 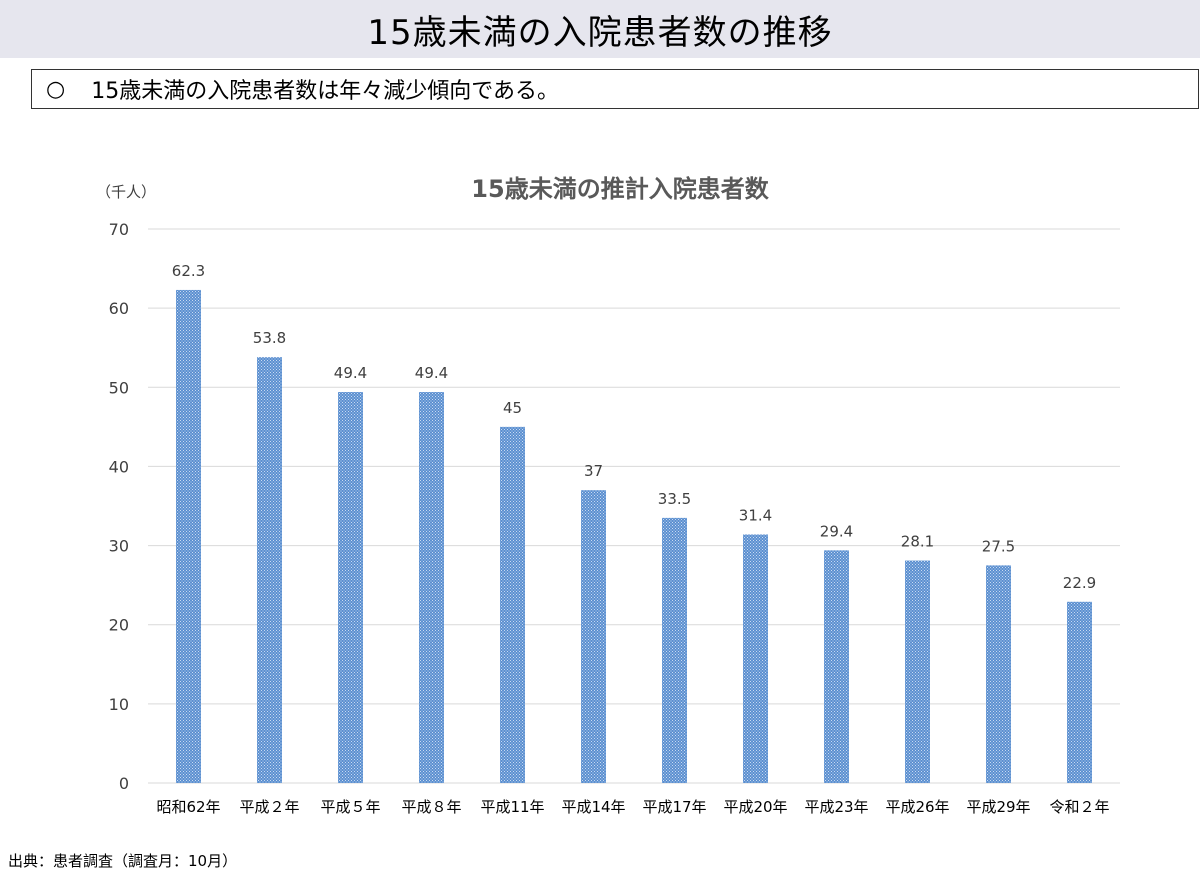 I want to click on data-label: 37, so click(x=593, y=471).